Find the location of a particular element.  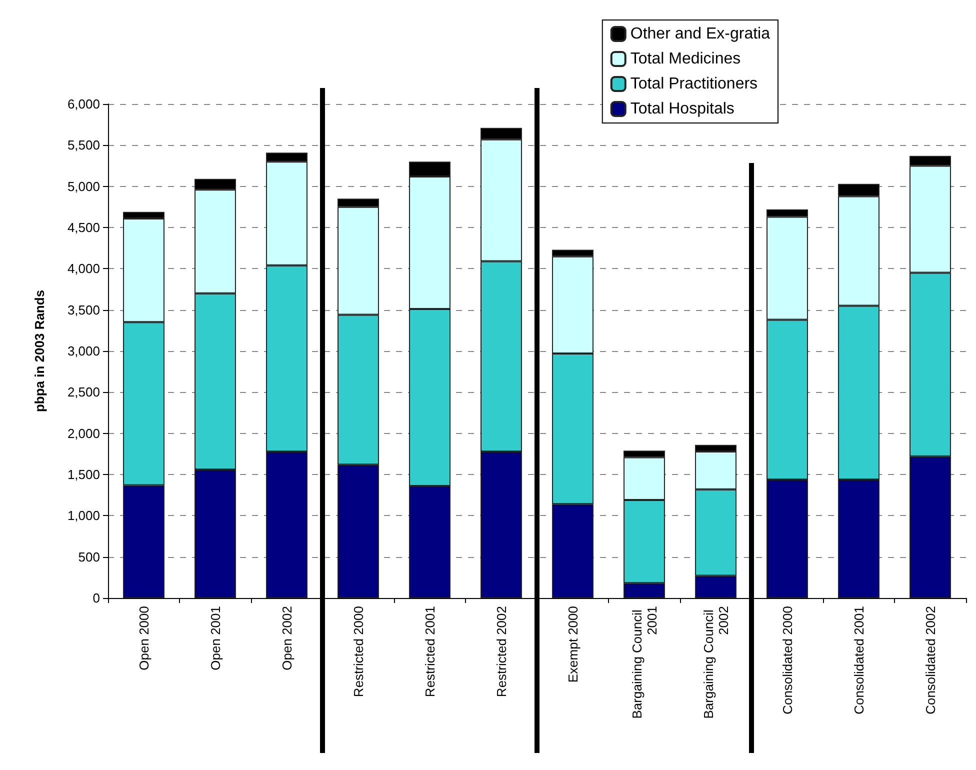

x-tick-label: Open 2000 is located at coordinates (144, 638).